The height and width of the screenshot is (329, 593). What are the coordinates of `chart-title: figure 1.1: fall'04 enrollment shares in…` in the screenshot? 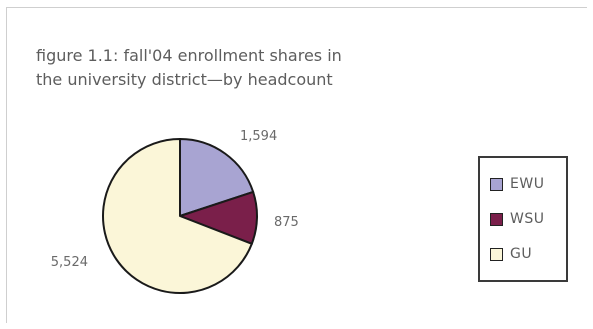 It's located at (189, 67).